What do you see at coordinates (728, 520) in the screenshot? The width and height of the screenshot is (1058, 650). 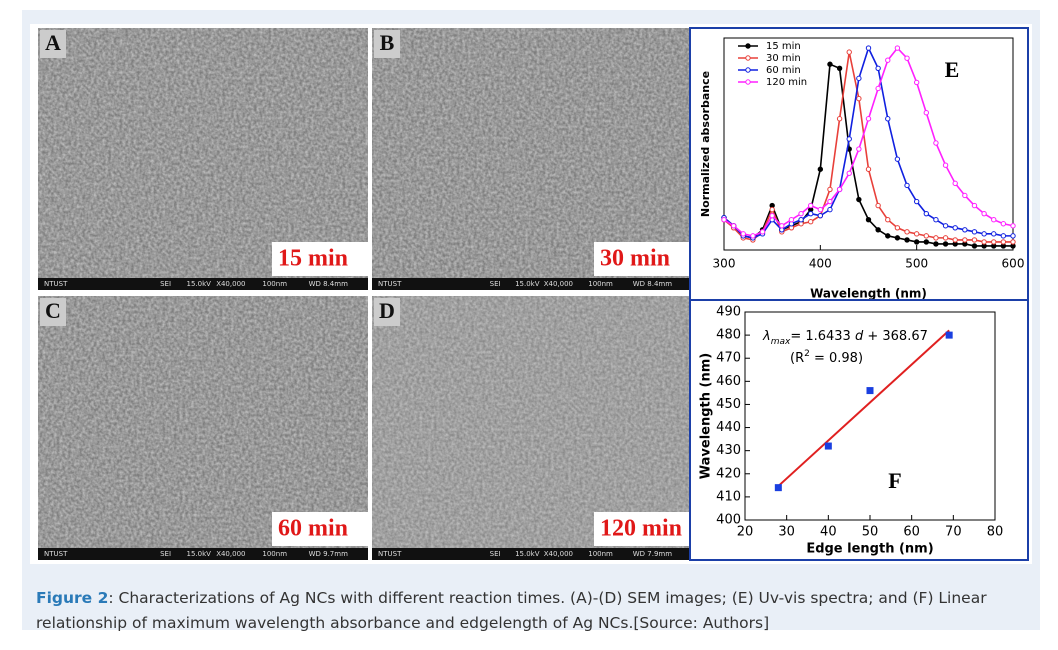 I see `y-tick-label: 400` at bounding box center [728, 520].